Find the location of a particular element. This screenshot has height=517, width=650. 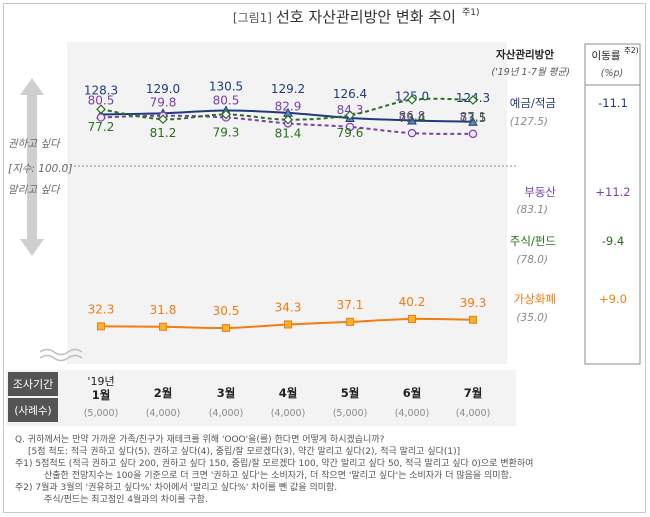

row-label-period-text: 조사기간 is located at coordinates (33, 384).